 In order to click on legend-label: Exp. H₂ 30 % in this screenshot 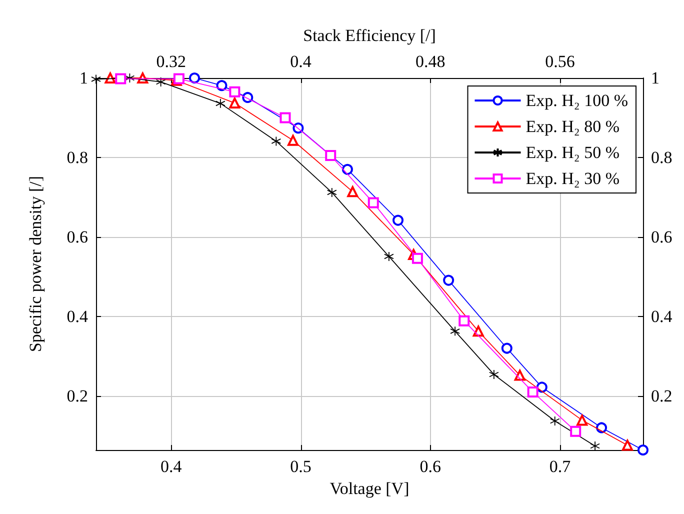, I will do `click(573, 178)`.